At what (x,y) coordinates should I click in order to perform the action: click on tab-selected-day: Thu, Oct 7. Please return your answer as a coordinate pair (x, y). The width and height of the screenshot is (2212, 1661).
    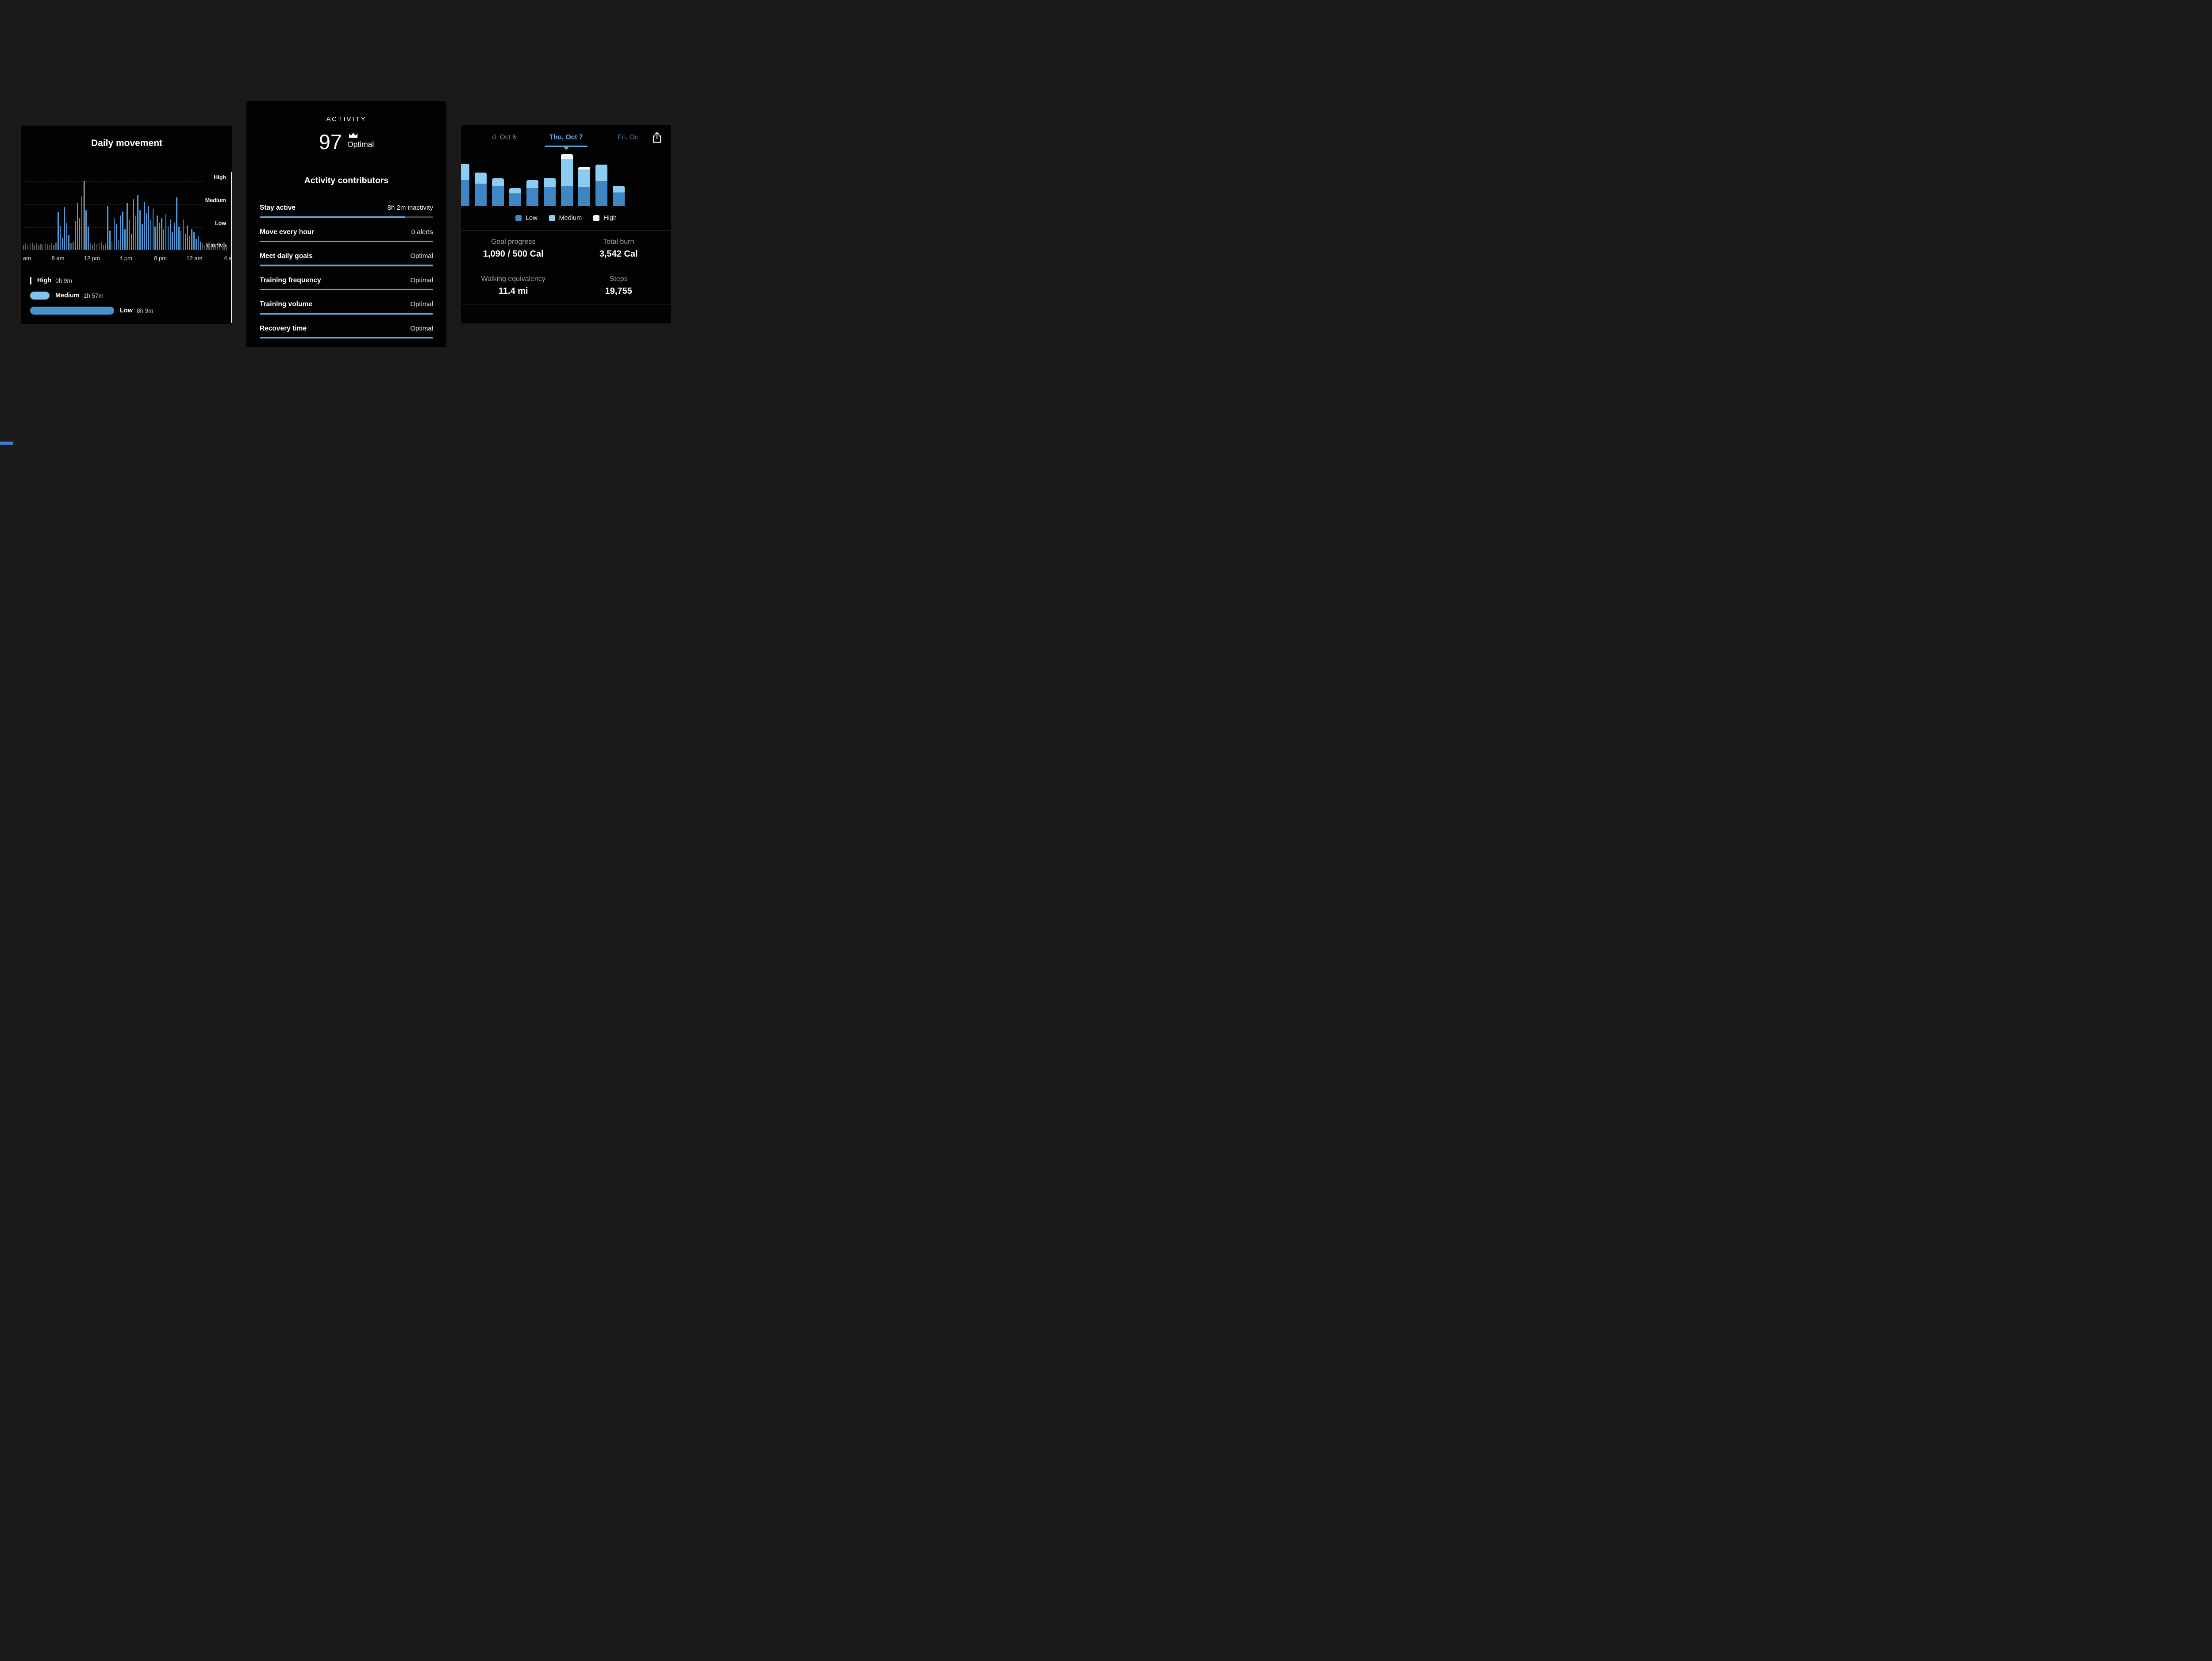
    Looking at the image, I should click on (566, 137).